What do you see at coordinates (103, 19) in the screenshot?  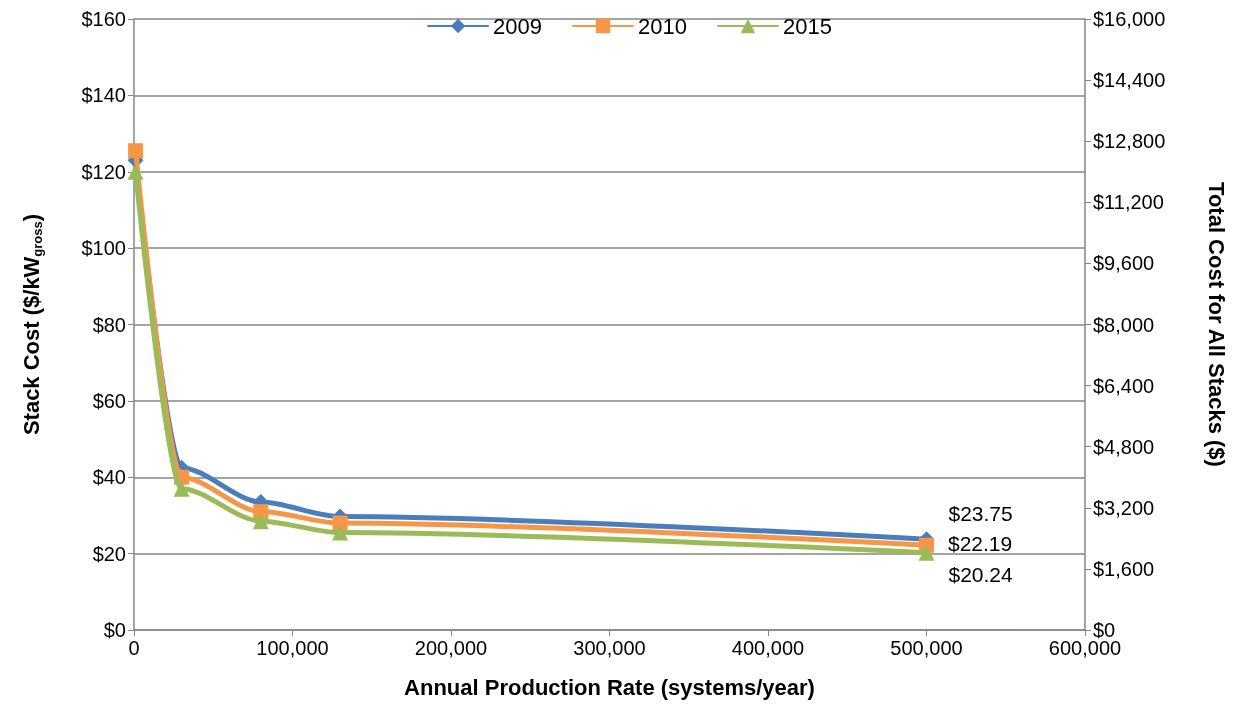 I see `y-tick-label: $160` at bounding box center [103, 19].